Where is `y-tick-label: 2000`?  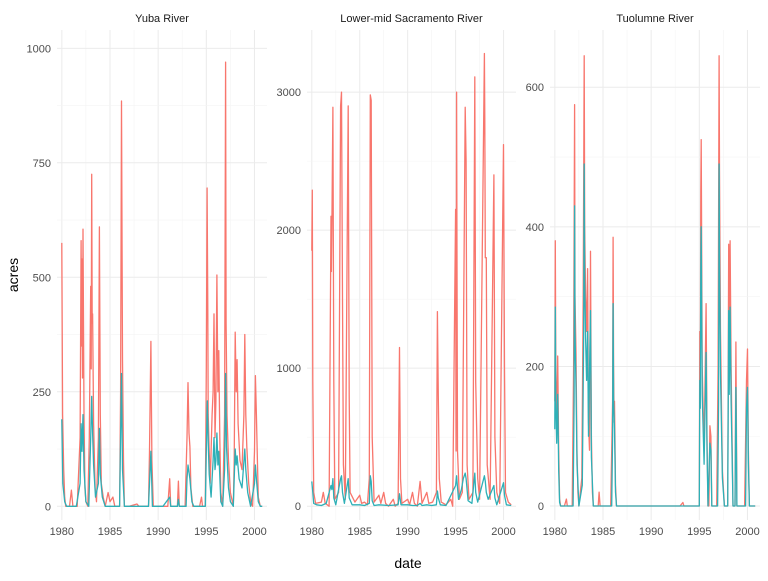 y-tick-label: 2000 is located at coordinates (289, 231).